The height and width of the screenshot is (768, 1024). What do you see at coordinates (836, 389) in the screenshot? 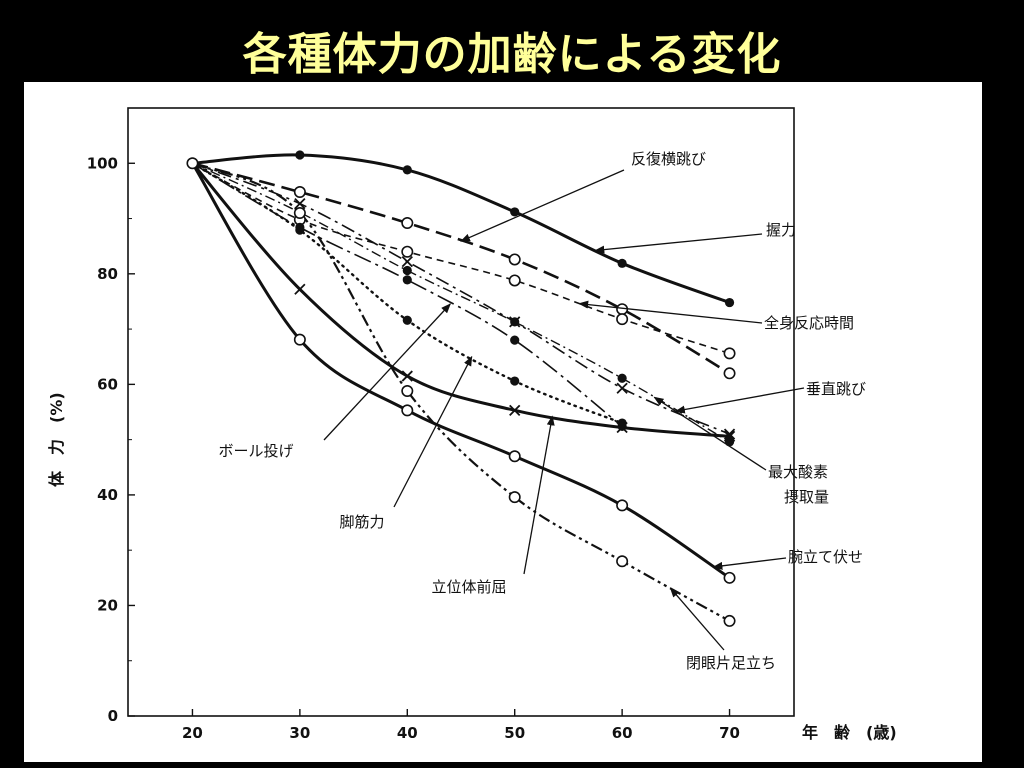
I see `series-label: 垂直跳び` at bounding box center [836, 389].